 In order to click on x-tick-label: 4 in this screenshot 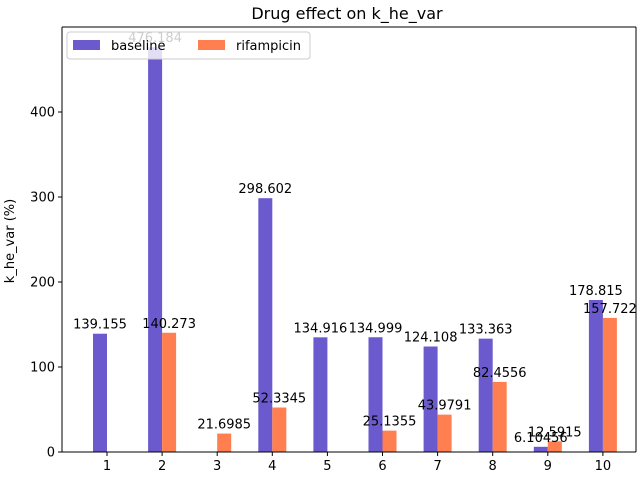, I will do `click(272, 466)`.